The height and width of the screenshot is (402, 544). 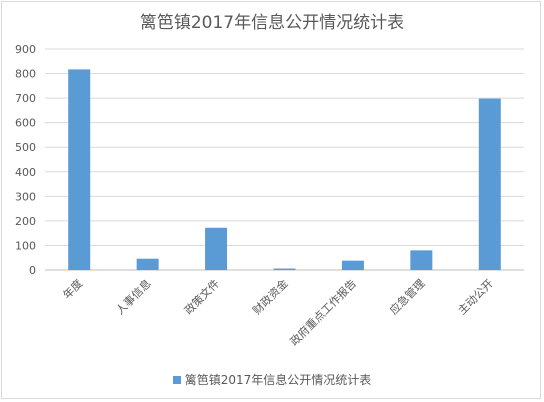 What do you see at coordinates (25, 196) in the screenshot?
I see `y-tick-label: 300` at bounding box center [25, 196].